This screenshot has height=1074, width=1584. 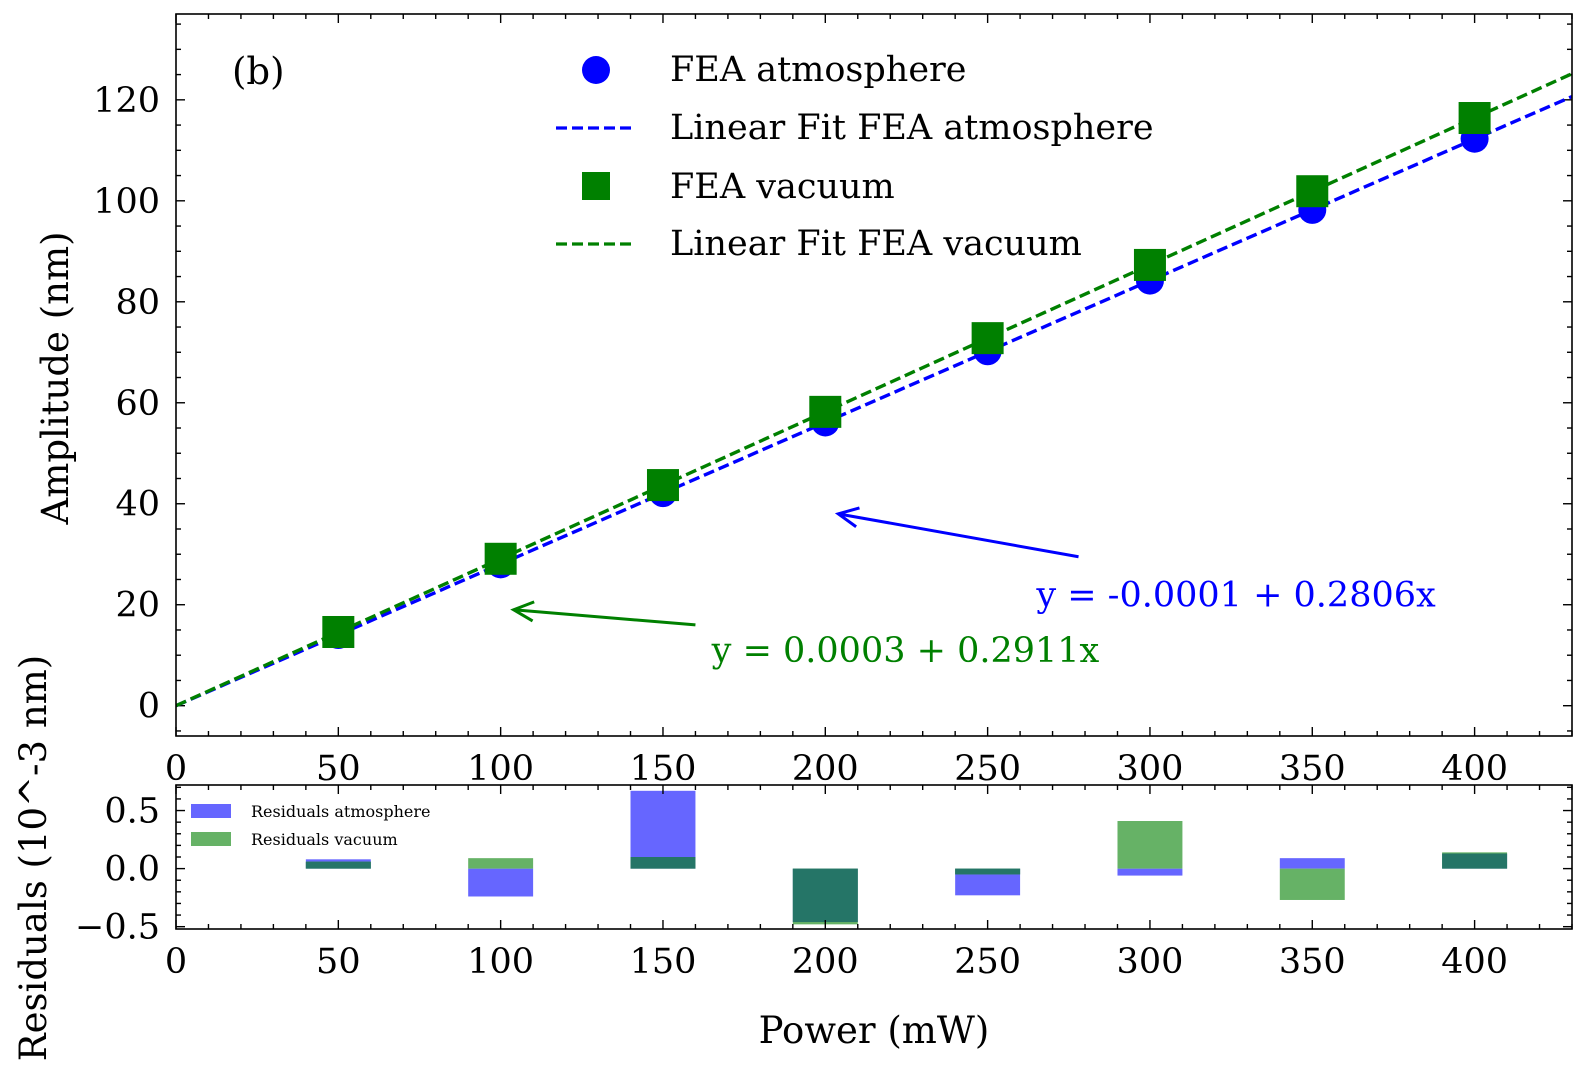 What do you see at coordinates (340, 811) in the screenshot?
I see `legend-residuals-atmosphere-label: Residuals atmosphere` at bounding box center [340, 811].